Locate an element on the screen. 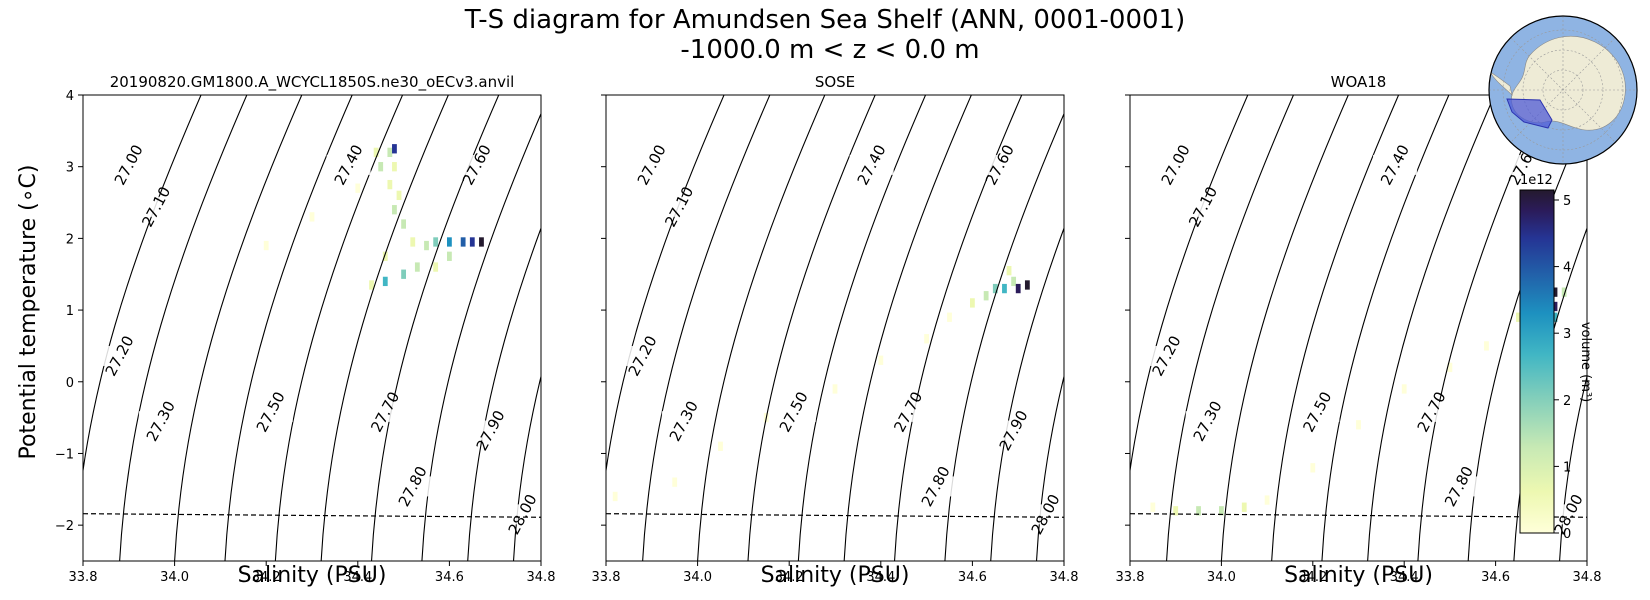 The width and height of the screenshot is (1650, 600). x-tick-label: 34.8 is located at coordinates (1587, 577).